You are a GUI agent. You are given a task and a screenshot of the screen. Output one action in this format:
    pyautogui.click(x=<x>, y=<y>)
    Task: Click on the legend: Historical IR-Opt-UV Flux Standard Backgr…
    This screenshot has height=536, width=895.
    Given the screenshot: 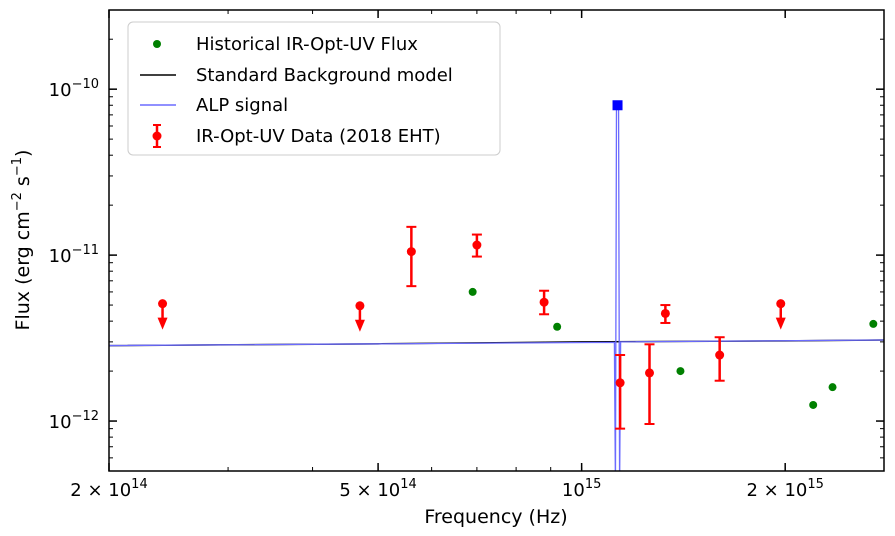 What is the action you would take?
    pyautogui.click(x=314, y=88)
    